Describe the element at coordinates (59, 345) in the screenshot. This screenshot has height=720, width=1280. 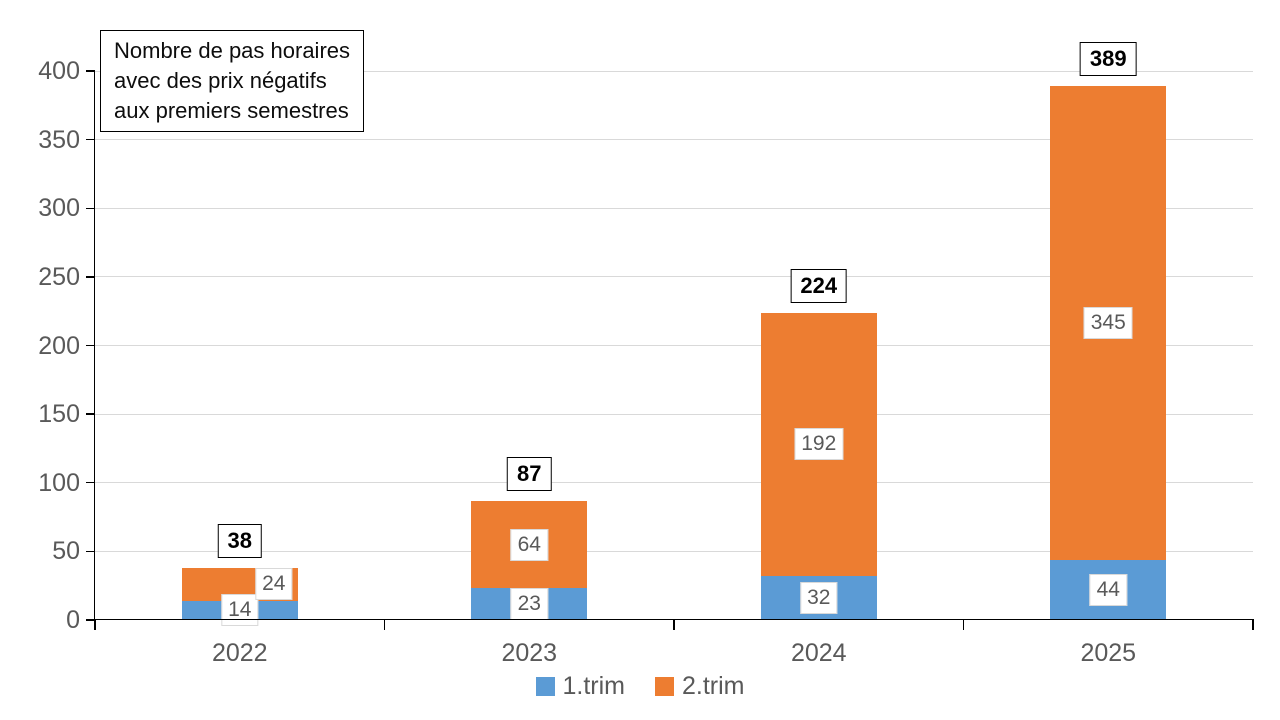
I see `y-axis-tick-label: 200` at that location.